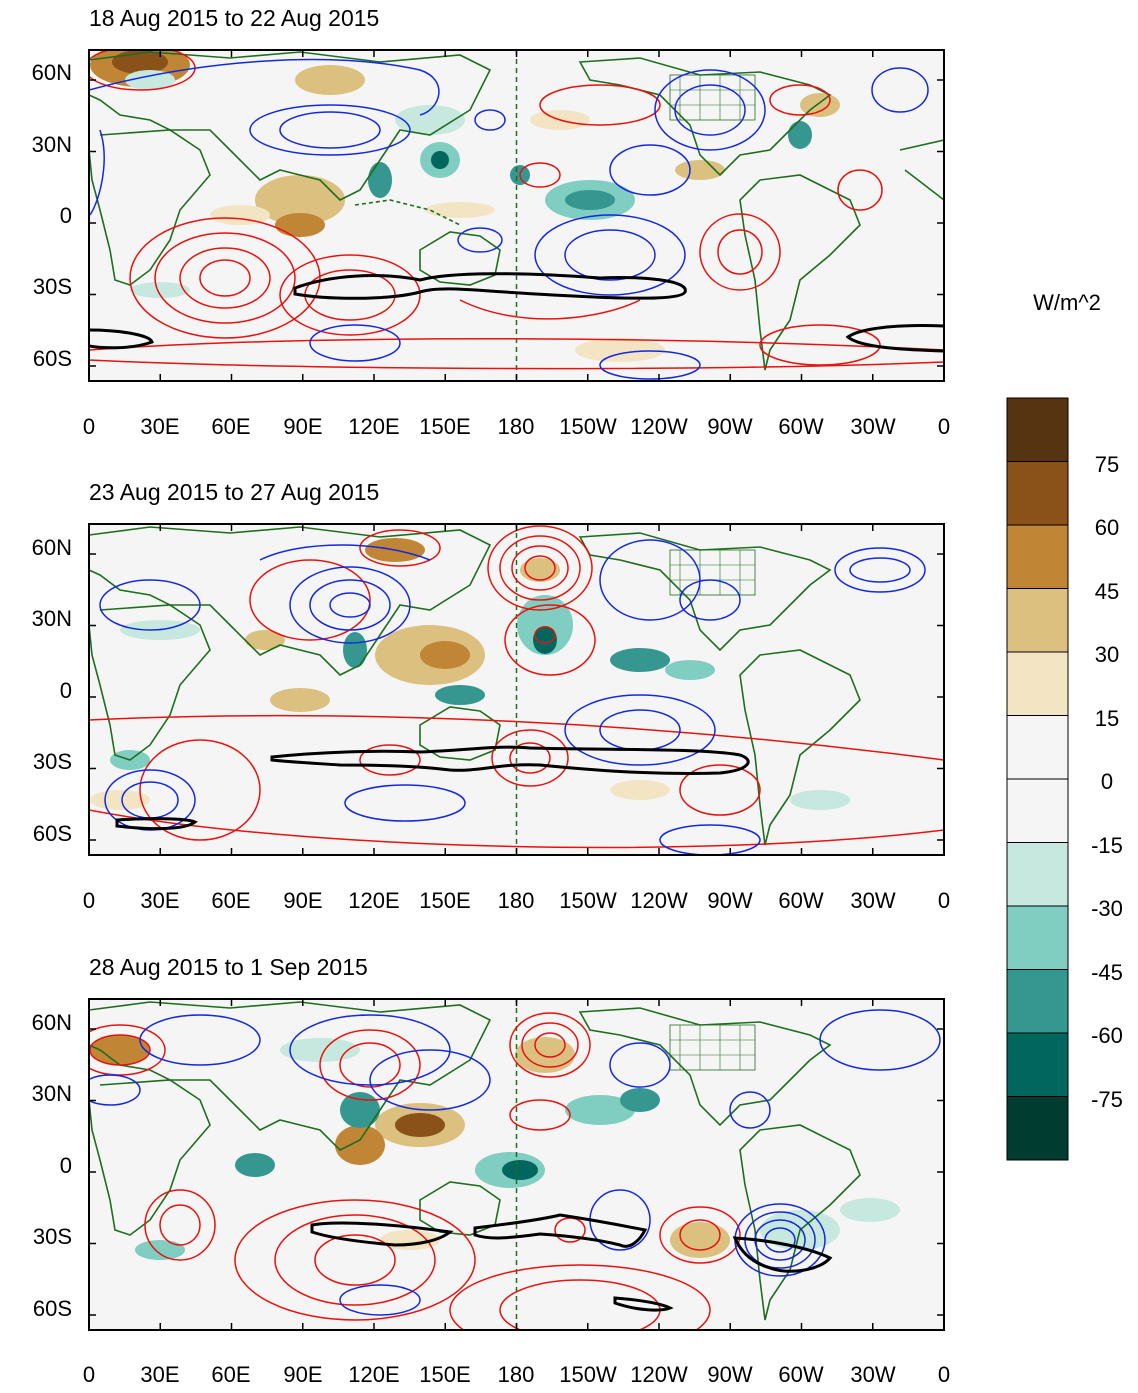 This screenshot has width=1138, height=1393. I want to click on panel-2-title: 23 Aug 2015 to 27 Aug 2015, so click(234, 492).